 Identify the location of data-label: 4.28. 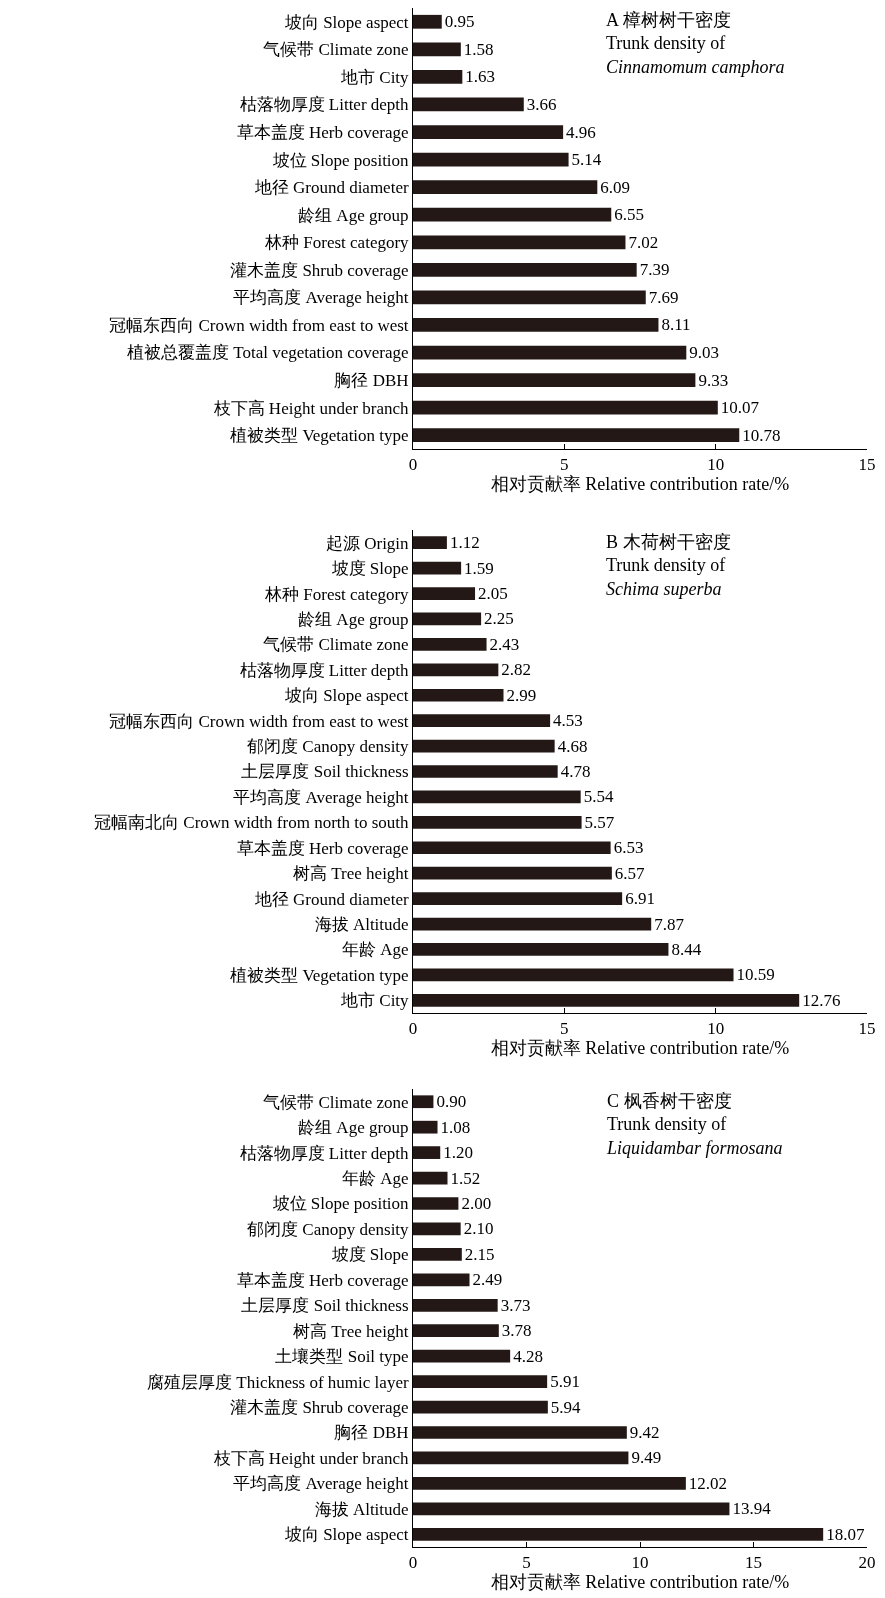
(528, 1356).